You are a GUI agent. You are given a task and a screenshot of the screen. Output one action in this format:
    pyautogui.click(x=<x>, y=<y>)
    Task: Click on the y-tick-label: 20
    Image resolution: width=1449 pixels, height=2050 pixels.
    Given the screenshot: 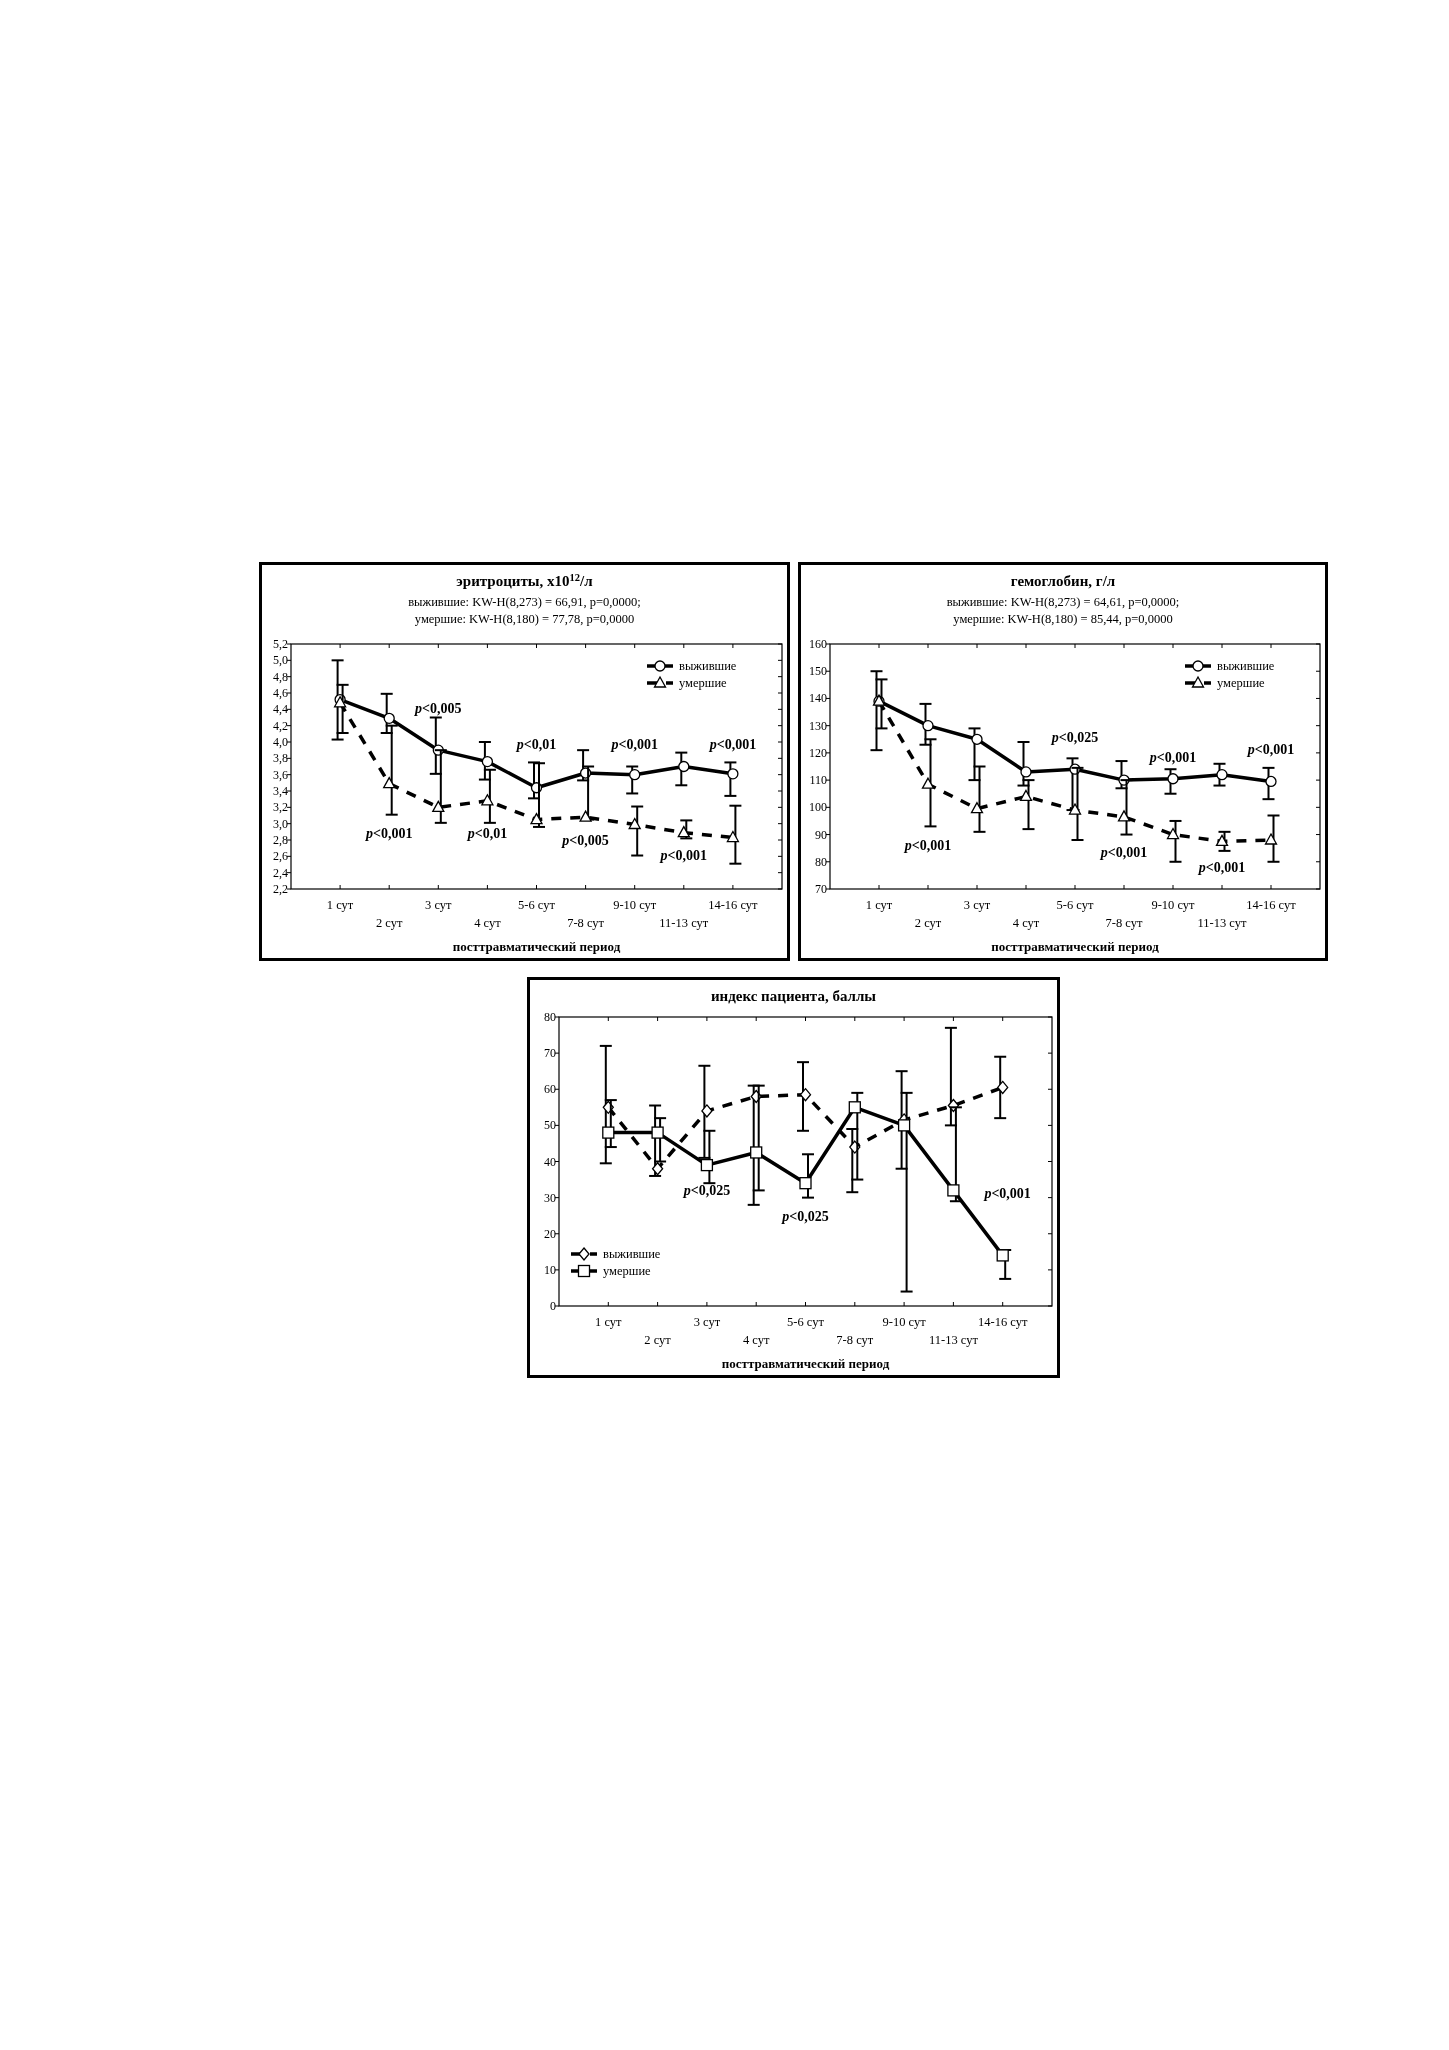 What is the action you would take?
    pyautogui.click(x=550, y=1233)
    